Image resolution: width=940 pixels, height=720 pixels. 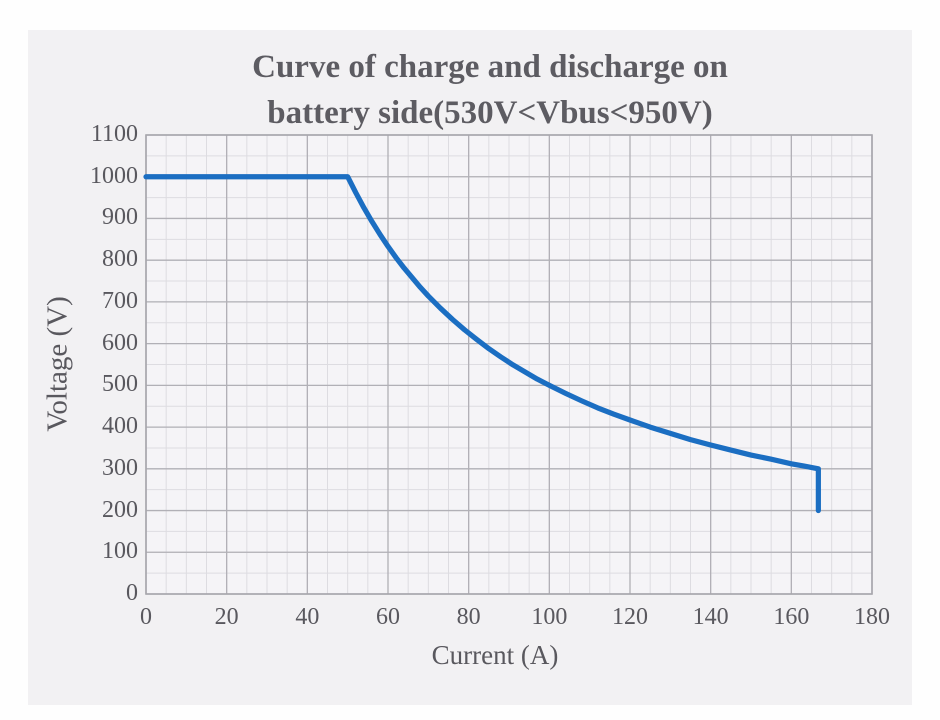 What do you see at coordinates (490, 67) in the screenshot?
I see `chart-title-line1: Curve of charge and discharge on` at bounding box center [490, 67].